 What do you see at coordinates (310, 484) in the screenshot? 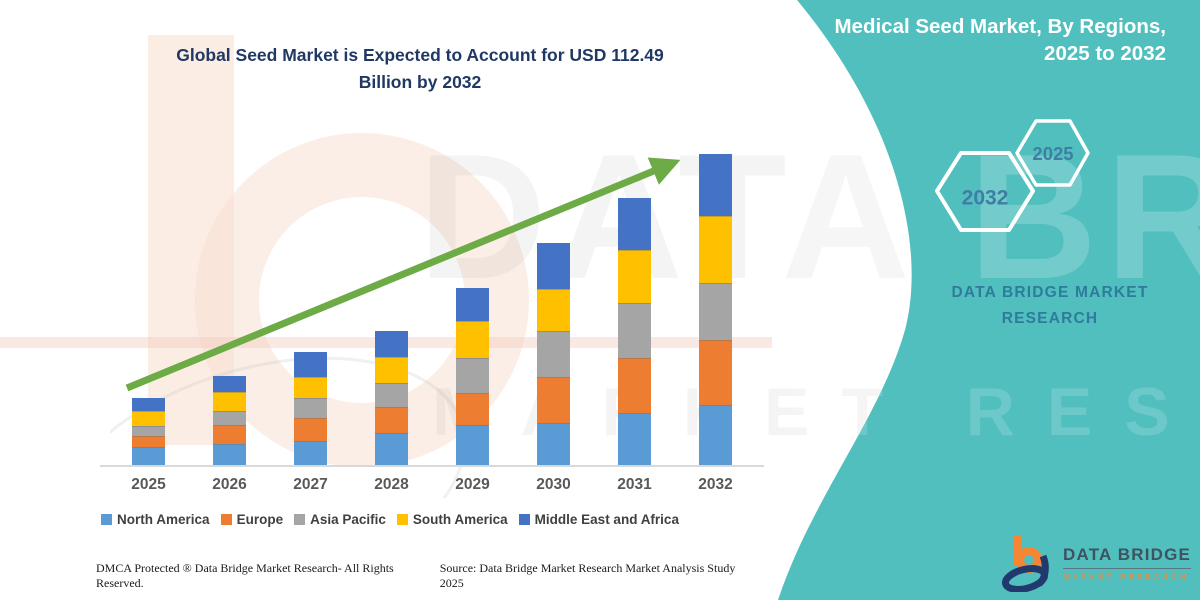
I see `x-axis-tick-label: 2027` at bounding box center [310, 484].